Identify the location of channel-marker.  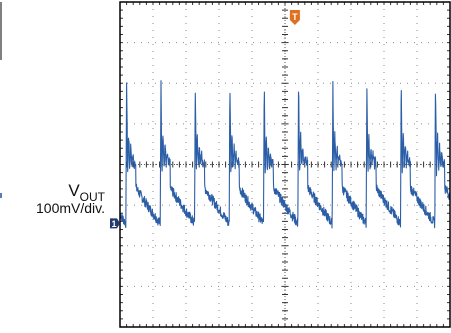
(115, 223).